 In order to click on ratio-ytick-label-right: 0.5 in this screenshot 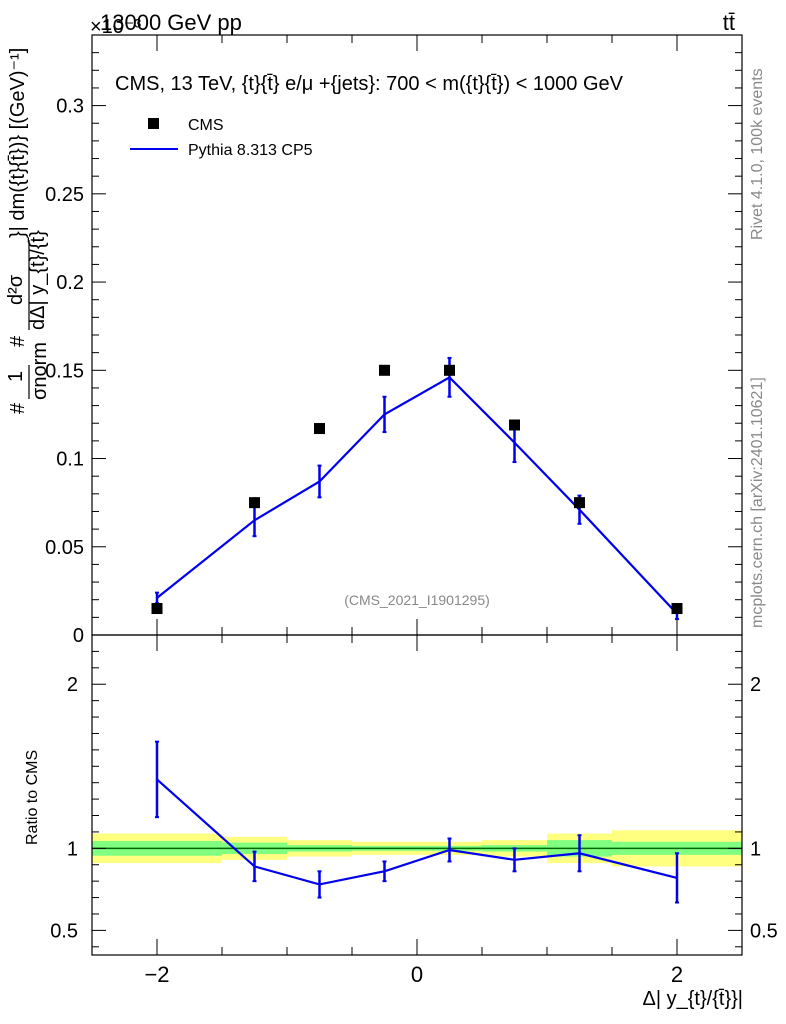, I will do `click(764, 931)`.